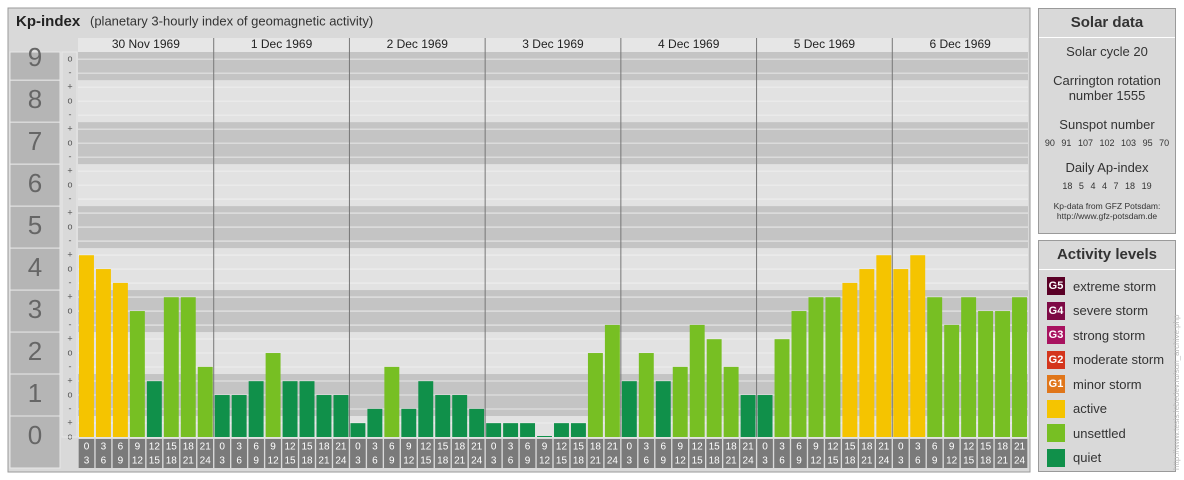 The width and height of the screenshot is (1184, 480). What do you see at coordinates (409, 447) in the screenshot?
I see `hour-from: 9` at bounding box center [409, 447].